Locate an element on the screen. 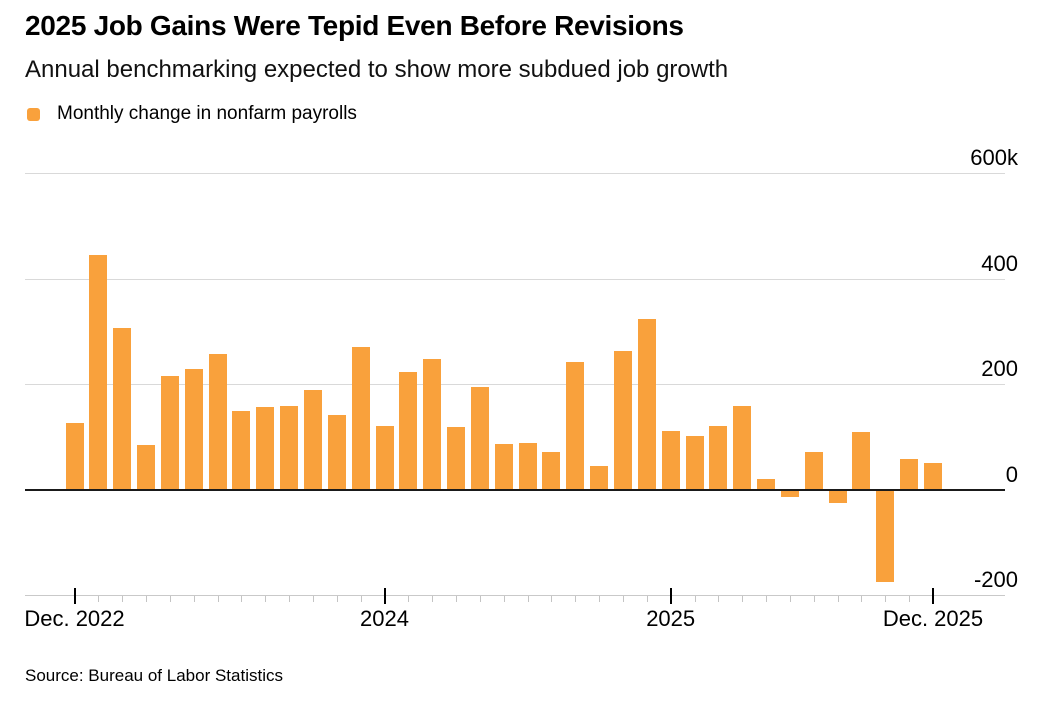  legend-swatch-icon is located at coordinates (33, 114).